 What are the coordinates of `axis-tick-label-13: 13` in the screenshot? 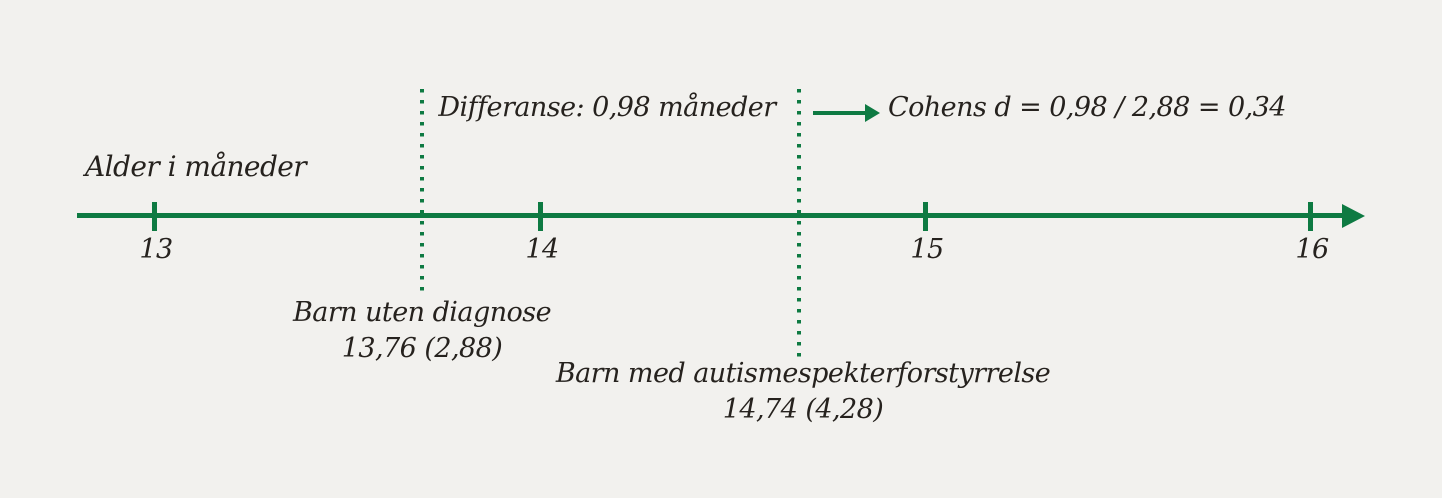 It's located at (156, 249).